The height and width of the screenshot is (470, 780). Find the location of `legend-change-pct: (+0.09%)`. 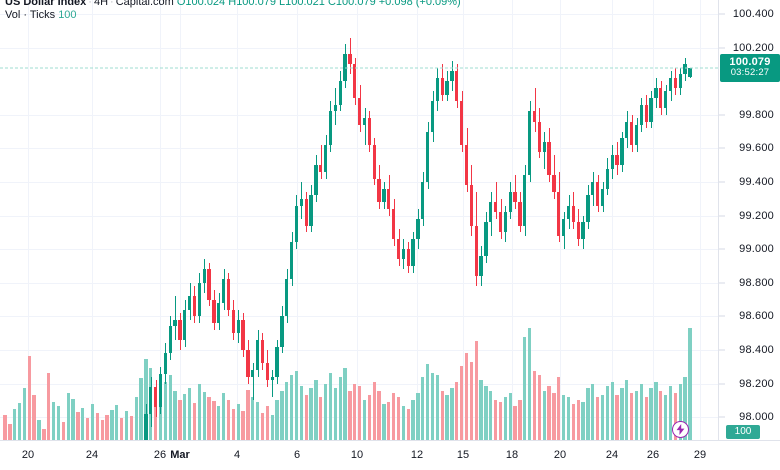

legend-change-pct: (+0.09%) is located at coordinates (438, 4).